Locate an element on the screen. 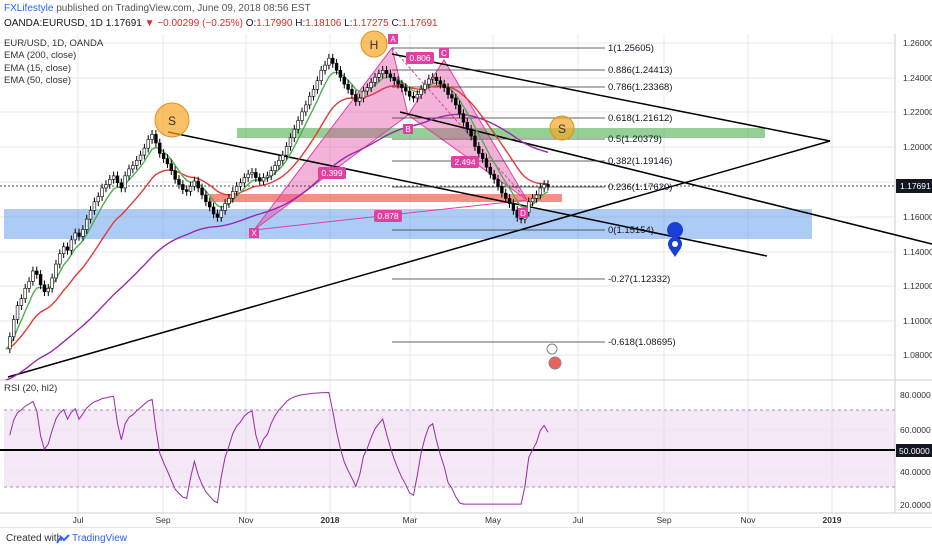 This screenshot has height=551, width=932. rsi-line is located at coordinates (279, 448).